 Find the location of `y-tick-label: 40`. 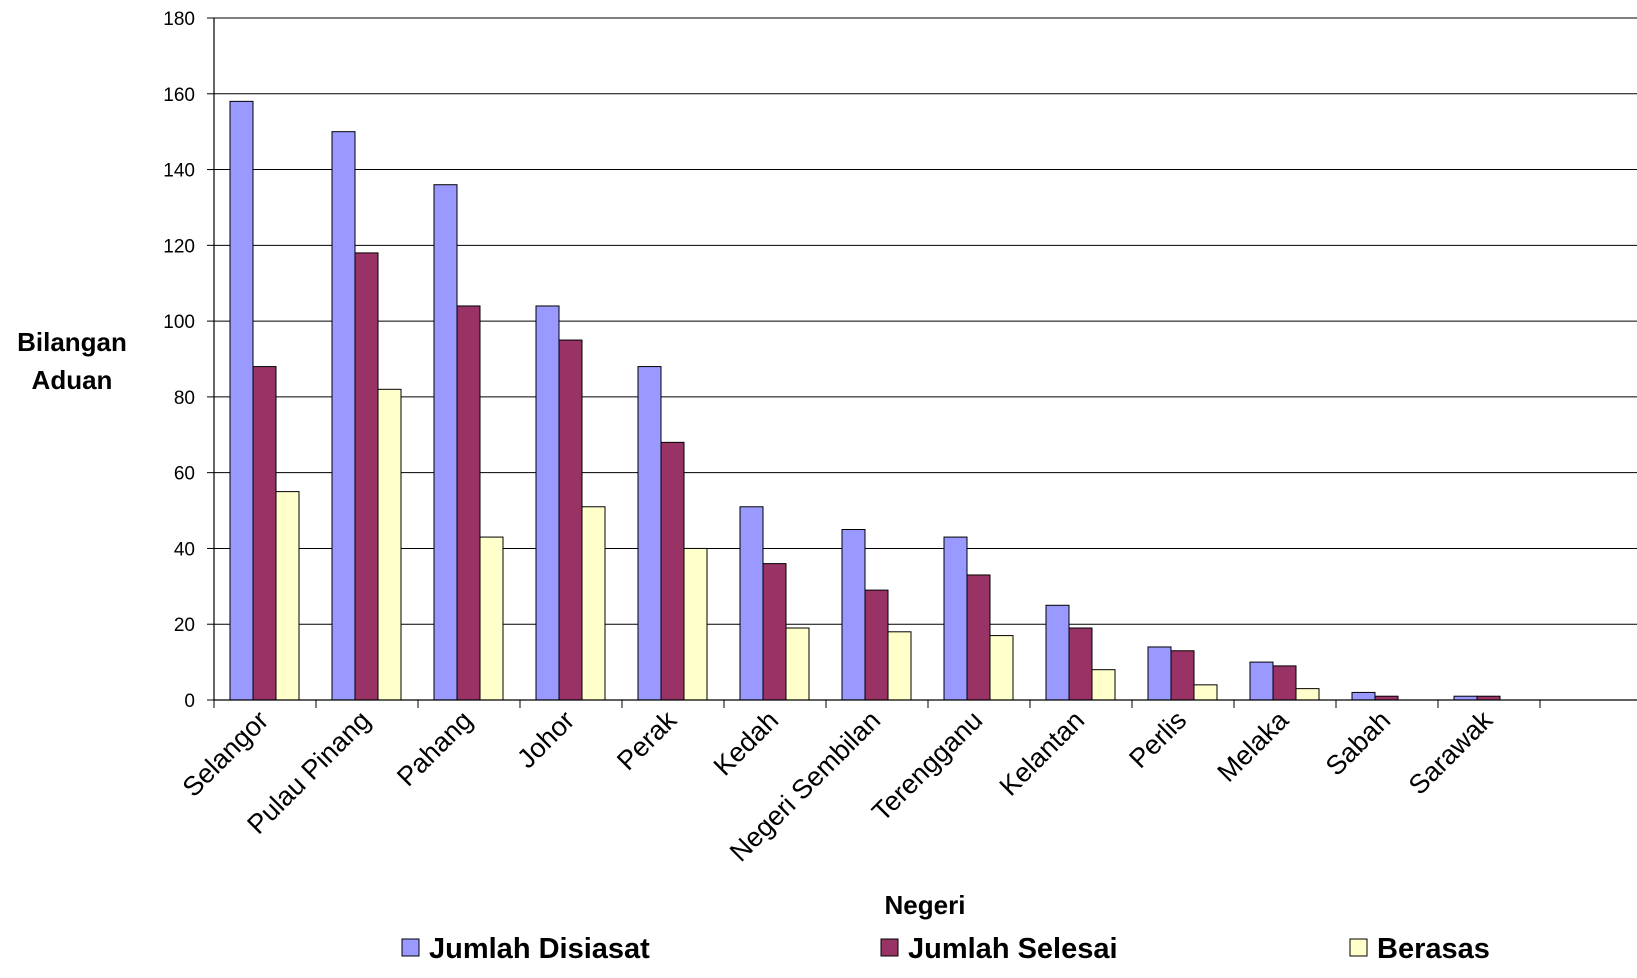

y-tick-label: 40 is located at coordinates (184, 549).